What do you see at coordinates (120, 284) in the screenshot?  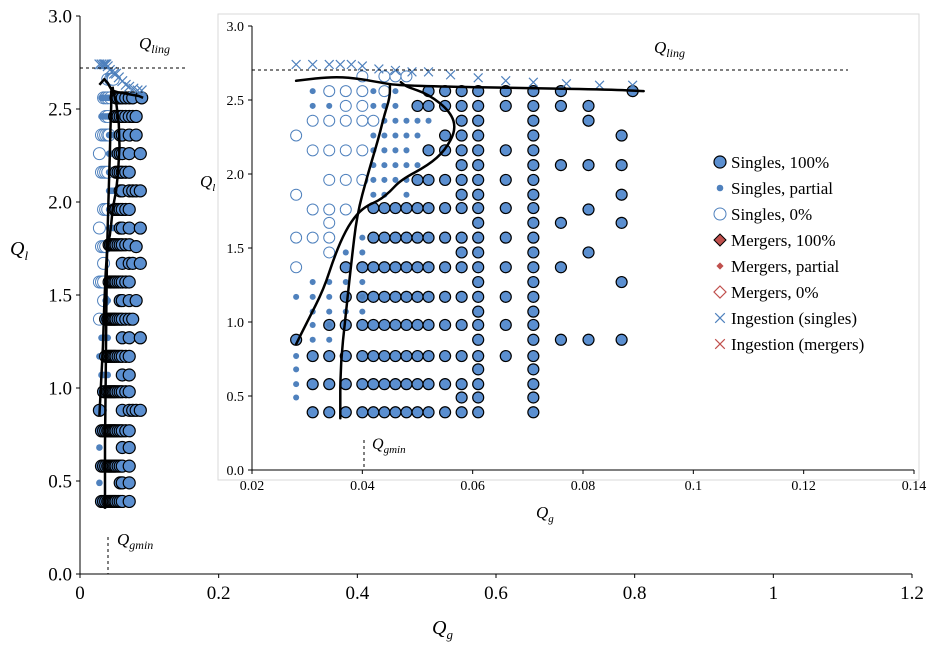 I see `outer-data-points` at bounding box center [120, 284].